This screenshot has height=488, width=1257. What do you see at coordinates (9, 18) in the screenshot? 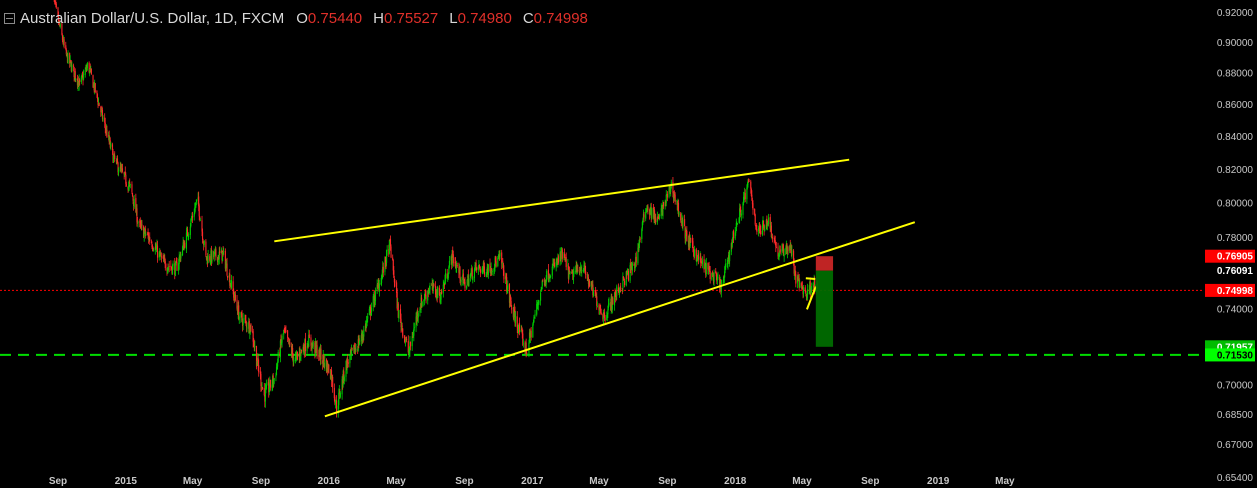
I see `collapse-icon` at bounding box center [9, 18].